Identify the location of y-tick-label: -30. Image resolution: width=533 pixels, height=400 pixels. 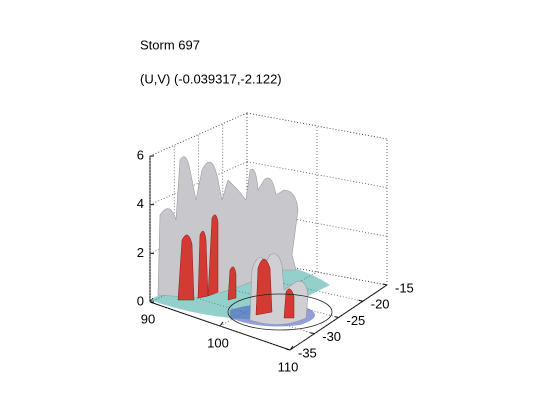
(331, 336).